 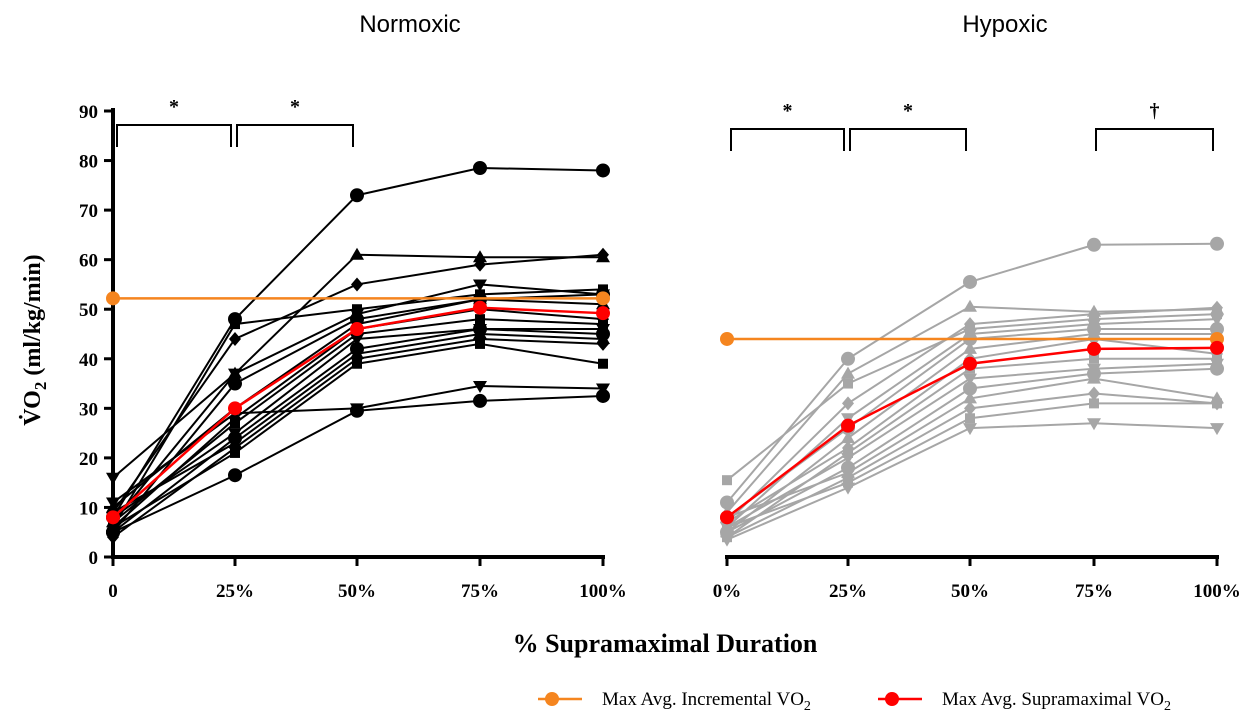 I want to click on legend-label: Max Avg. Incremental VO2, so click(x=706, y=701).